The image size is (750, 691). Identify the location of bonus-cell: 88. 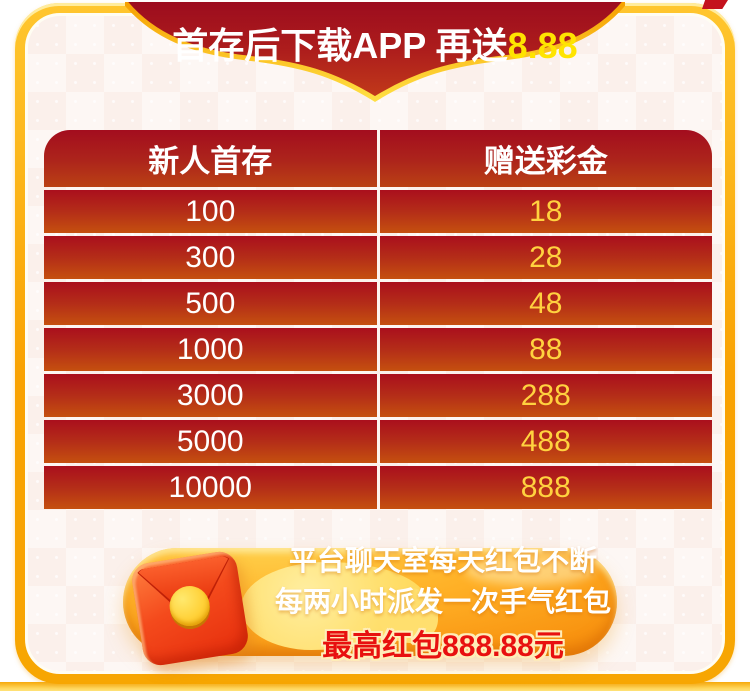
(545, 349).